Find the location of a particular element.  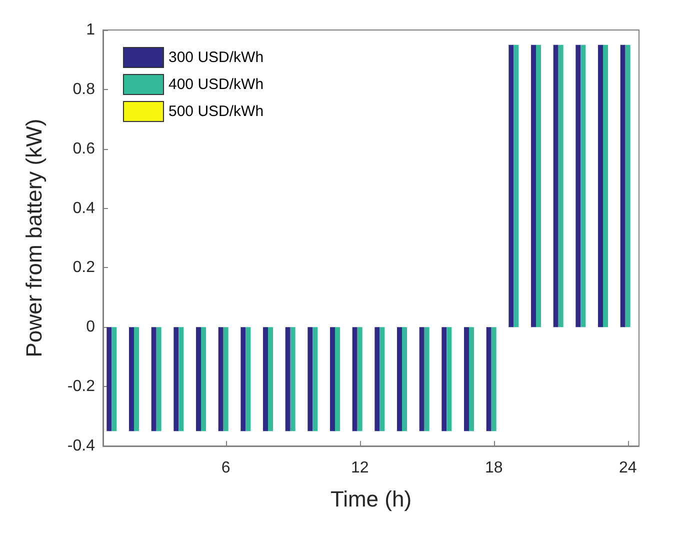

y-tick-label: -0.4 is located at coordinates (81, 446).